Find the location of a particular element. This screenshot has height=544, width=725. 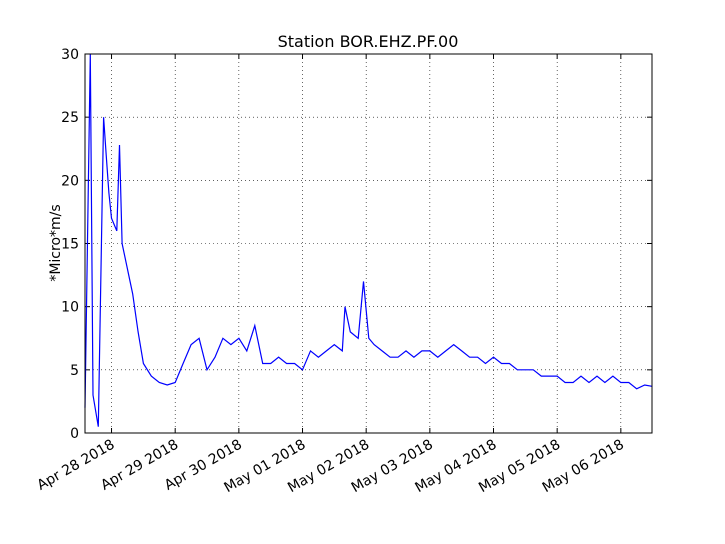

y-tick-label: 20 is located at coordinates (70, 181).